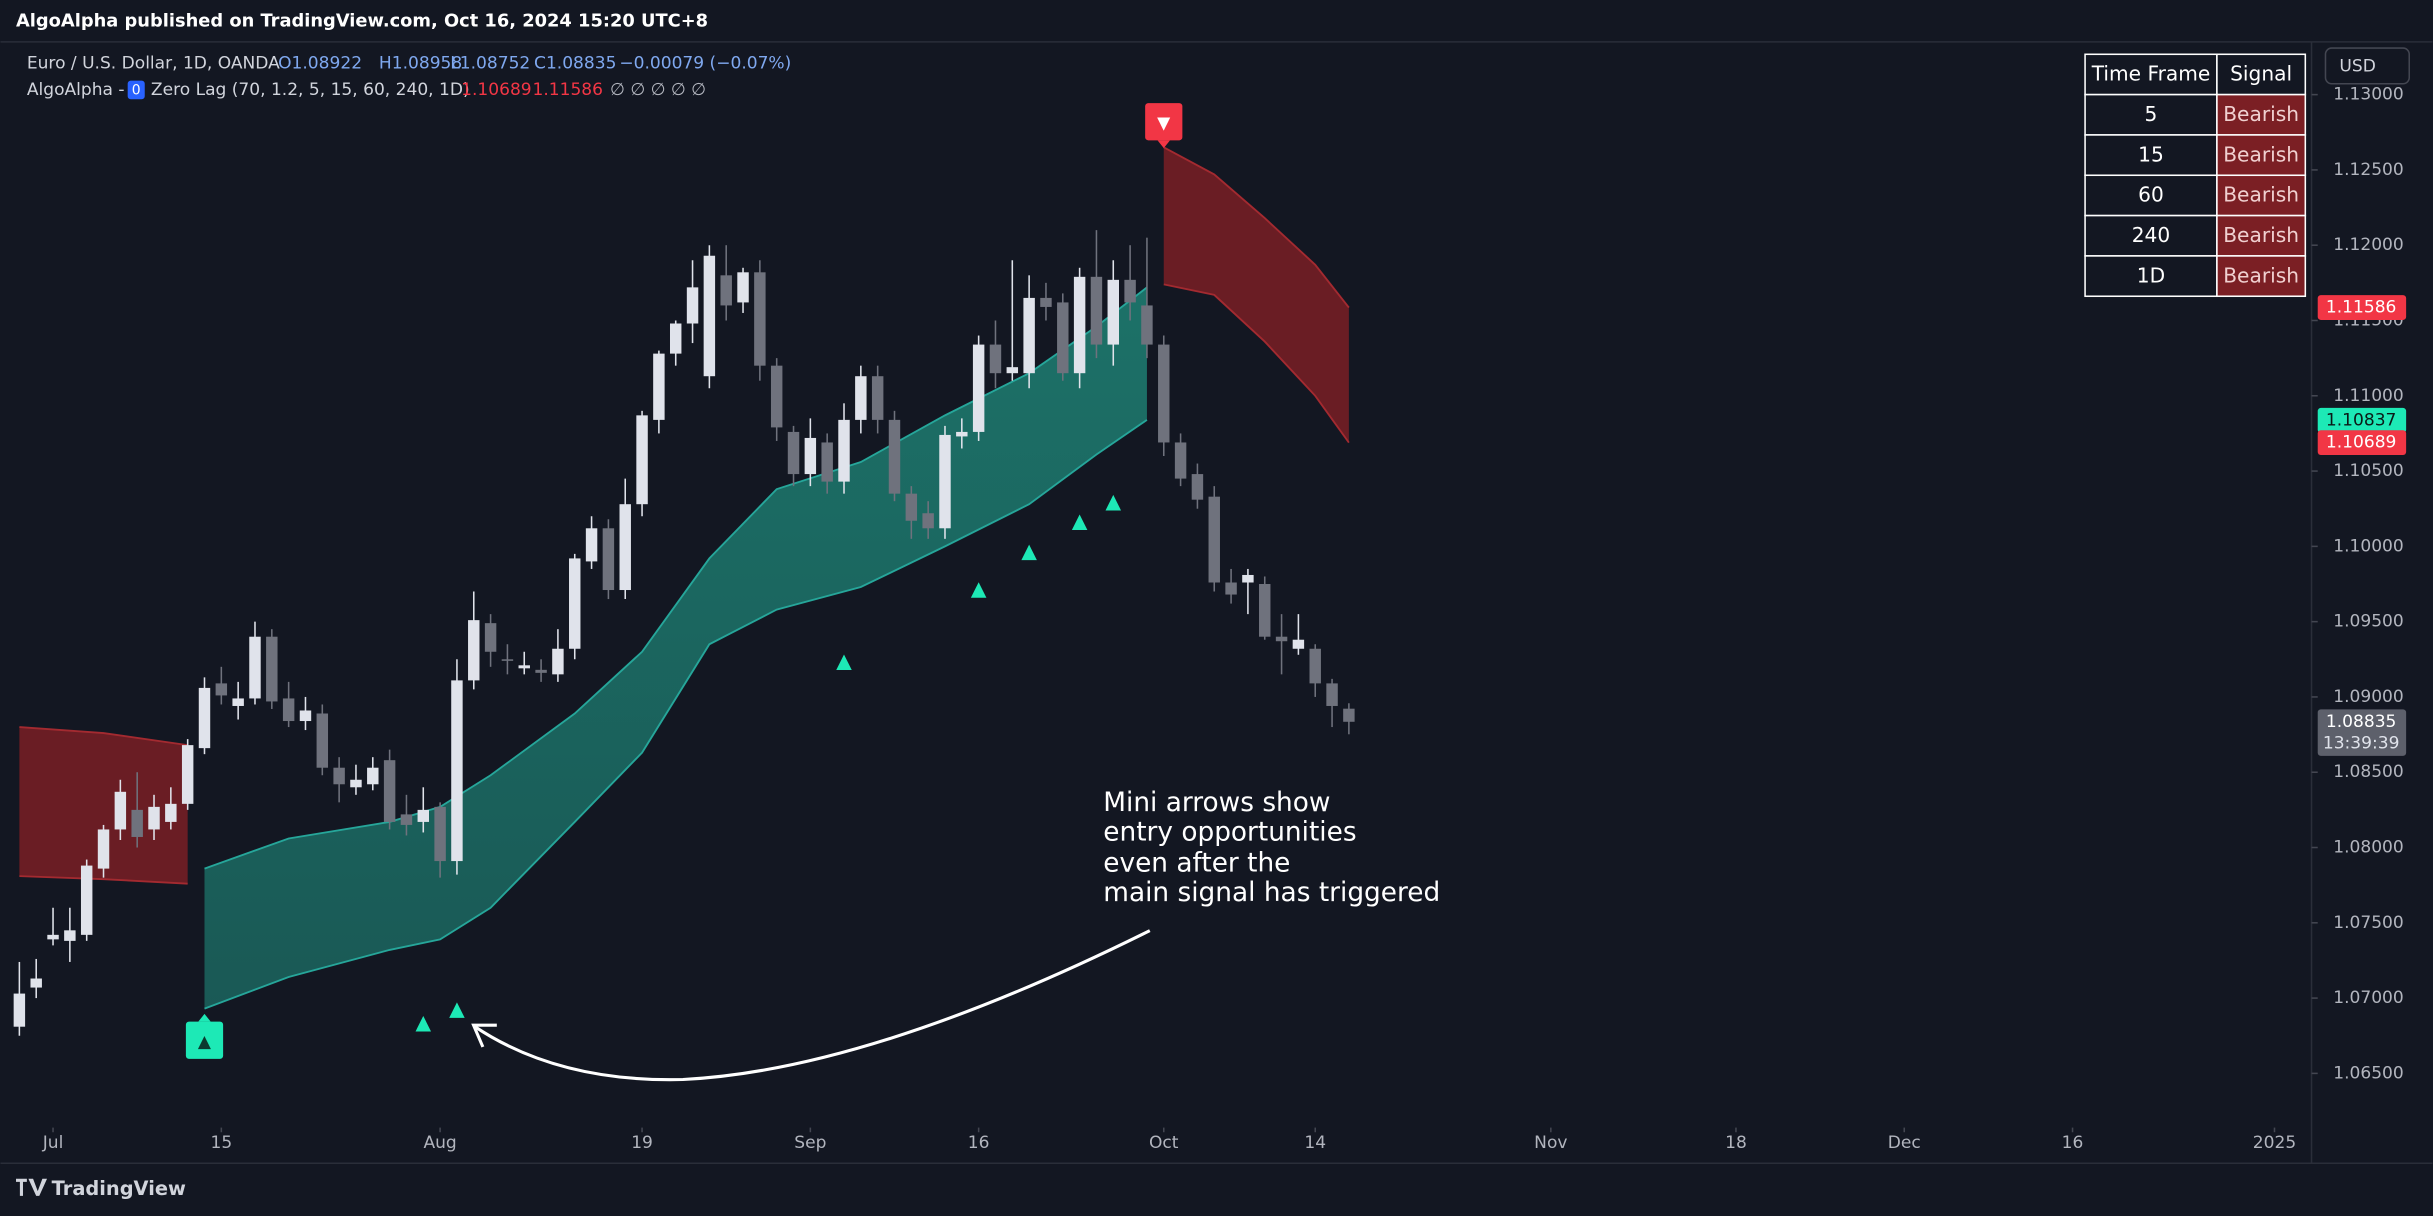  Describe the element at coordinates (2368, 170) in the screenshot. I see `y-tick-label: 1.12500` at that location.